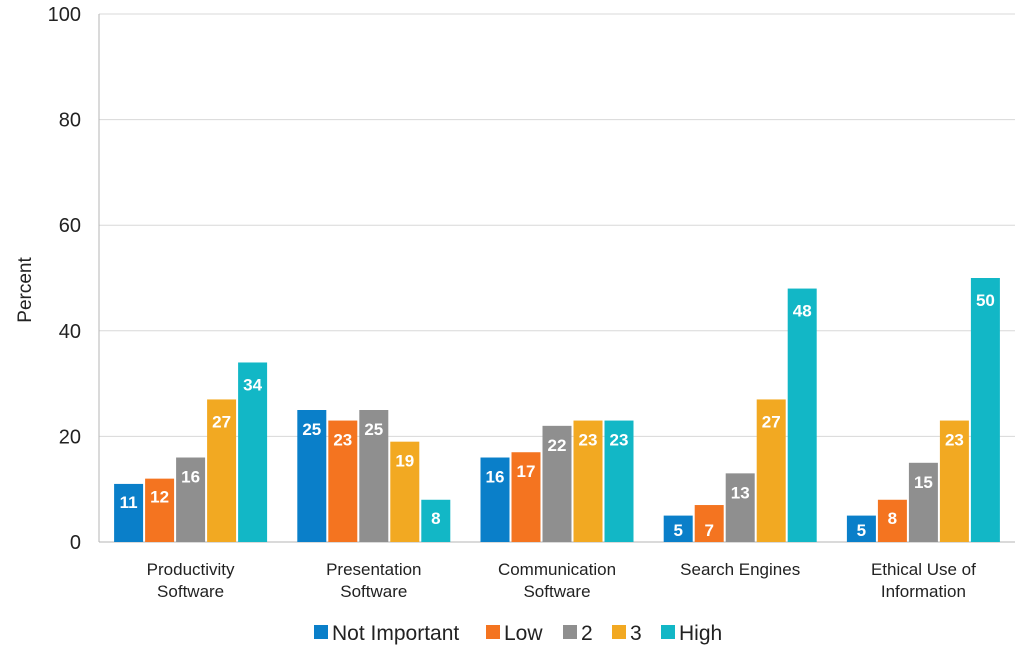  I want to click on data-label: 15, so click(923, 482).